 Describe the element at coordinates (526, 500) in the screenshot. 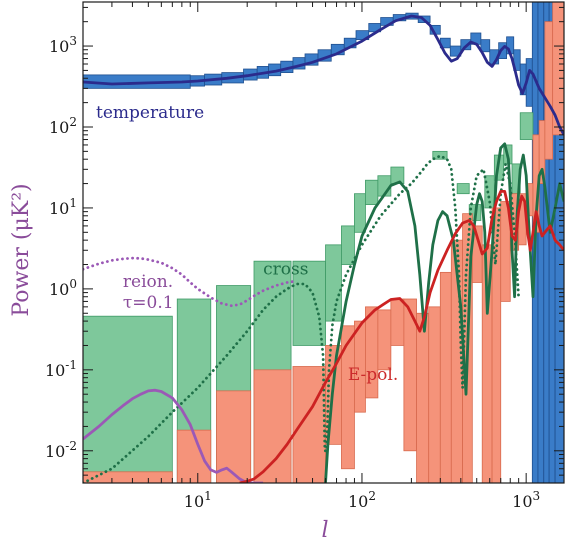

I see `x-tick-label: 10³` at that location.